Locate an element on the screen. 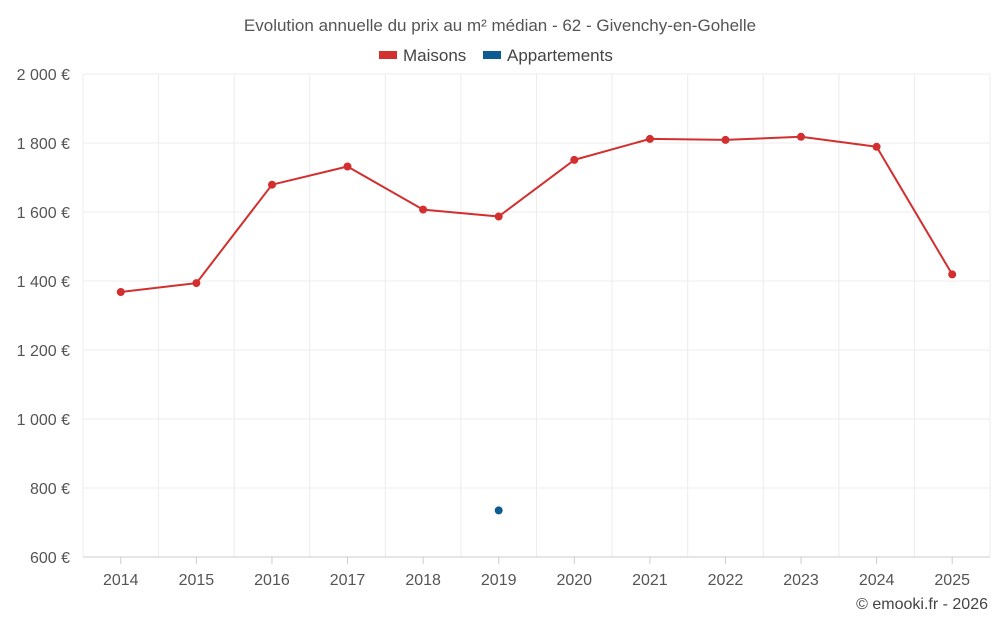  legend: Maisons Appartements is located at coordinates (496, 55).